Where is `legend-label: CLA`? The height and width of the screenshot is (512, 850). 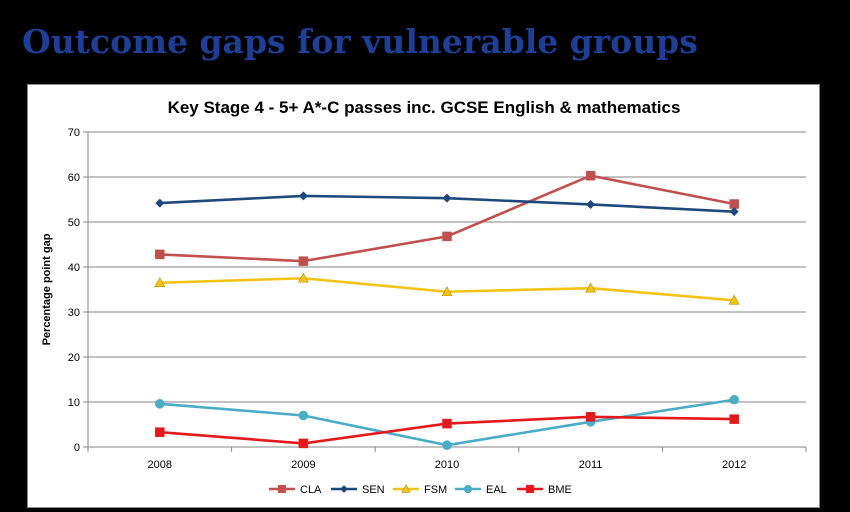 legend-label: CLA is located at coordinates (311, 490).